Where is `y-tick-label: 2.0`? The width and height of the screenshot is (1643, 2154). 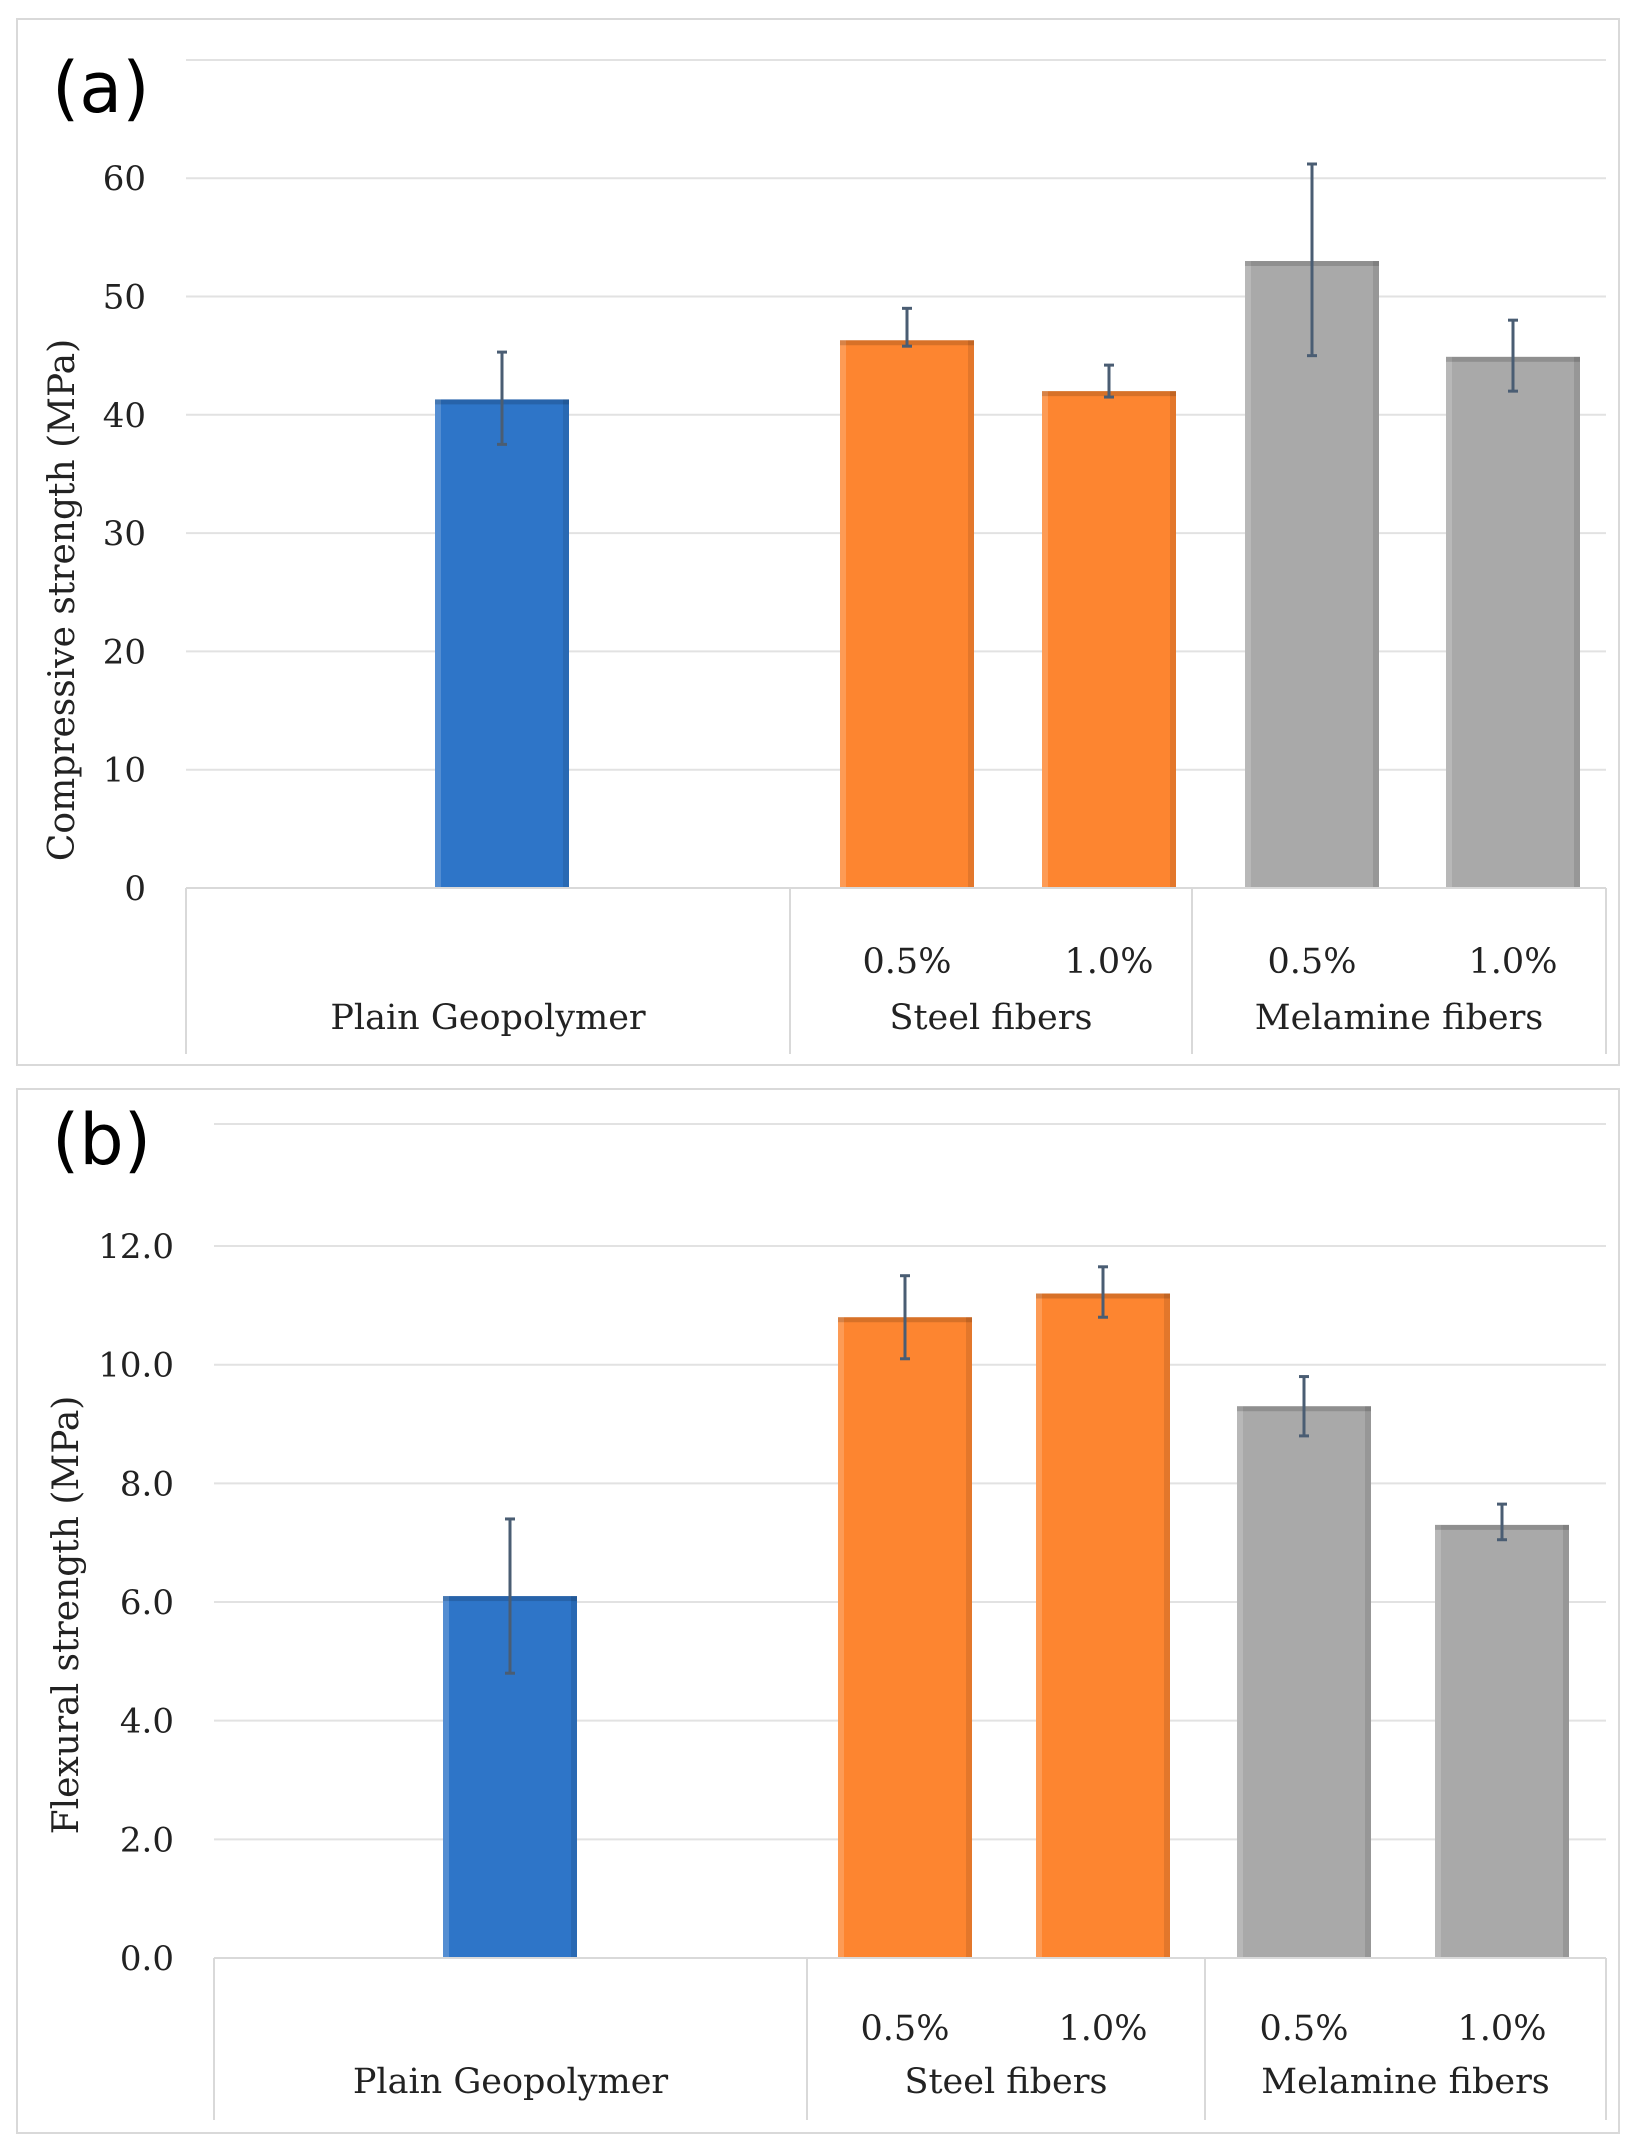
y-tick-label: 2.0 is located at coordinates (147, 1840).